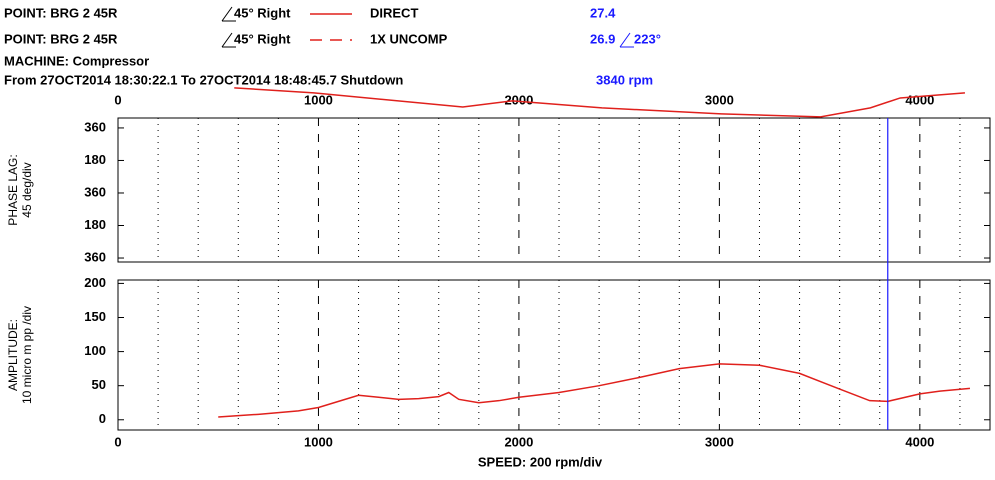  I want to click on x-axis-label: SPEED: 200 rpm/div, so click(540, 461).